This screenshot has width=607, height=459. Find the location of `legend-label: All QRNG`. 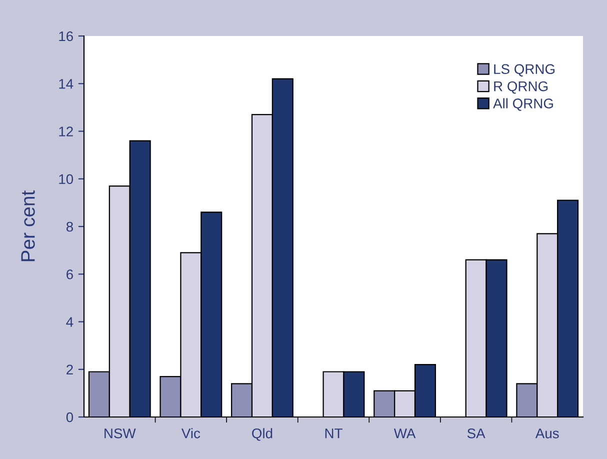

legend-label: All QRNG is located at coordinates (523, 104).